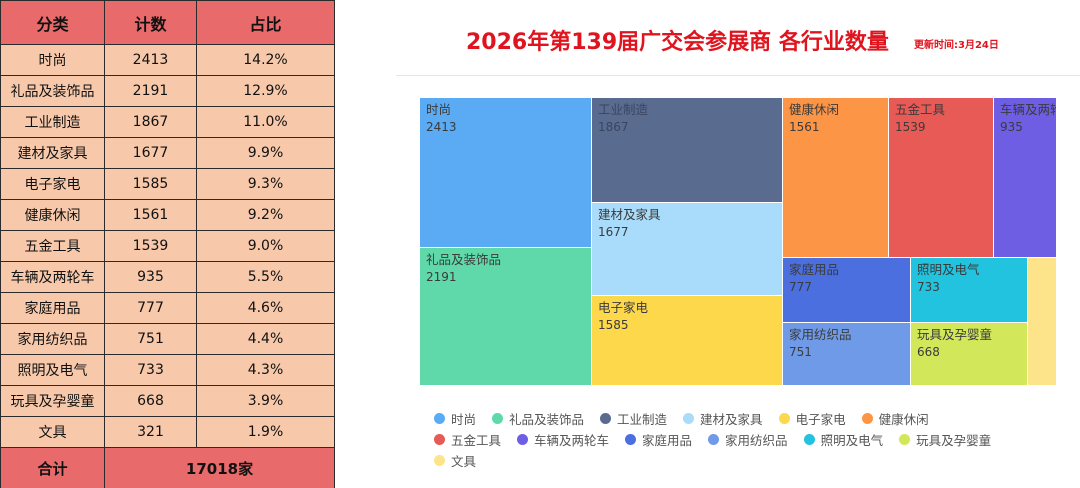  I want to click on chart-title-bar: 2026年第139届广交会参展商 各行业数量 更新时间:3月24日, so click(738, 38).